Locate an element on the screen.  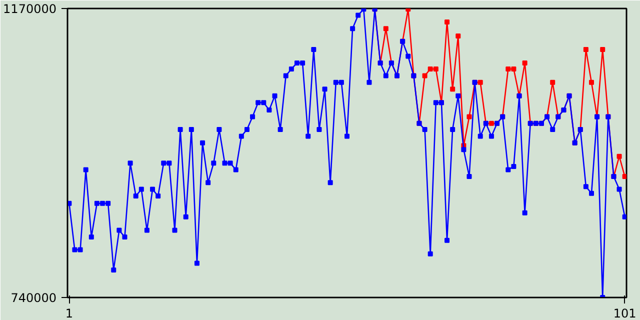
x-tick-label: 1 is located at coordinates (69, 313).